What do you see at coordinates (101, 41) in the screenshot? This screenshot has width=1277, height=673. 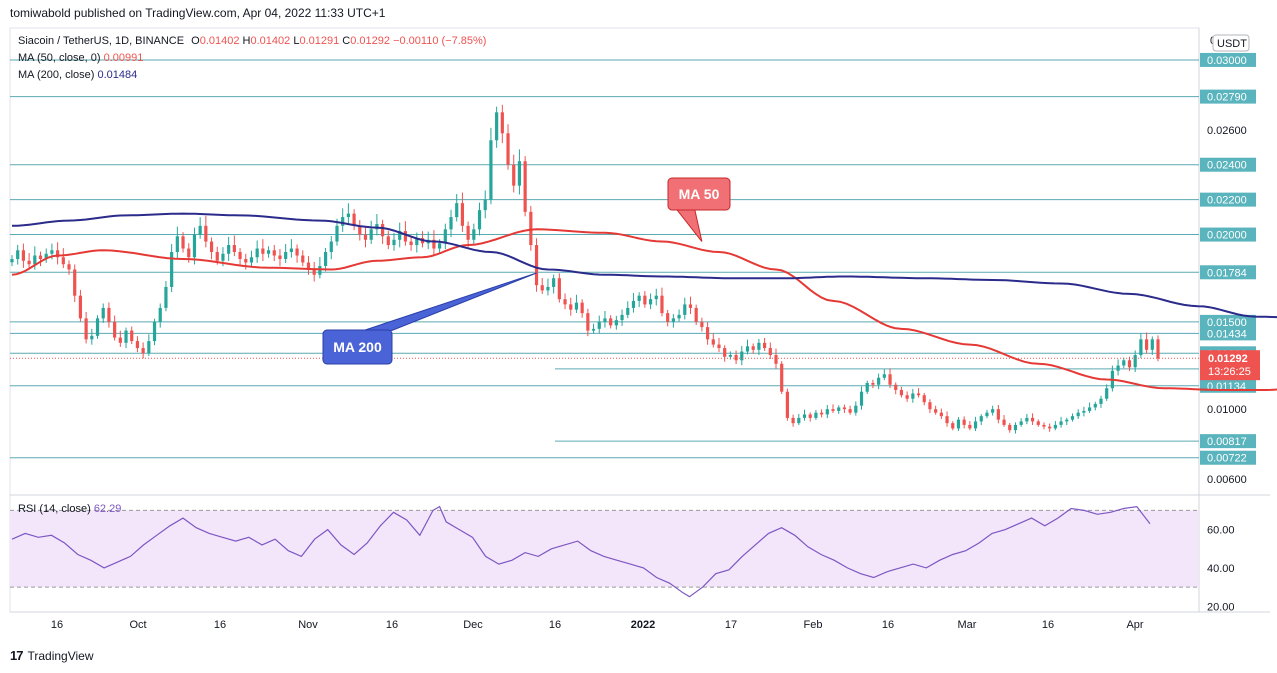 I see `symbol-name: Siacoin / TetherUS, 1D, BINANCE` at bounding box center [101, 41].